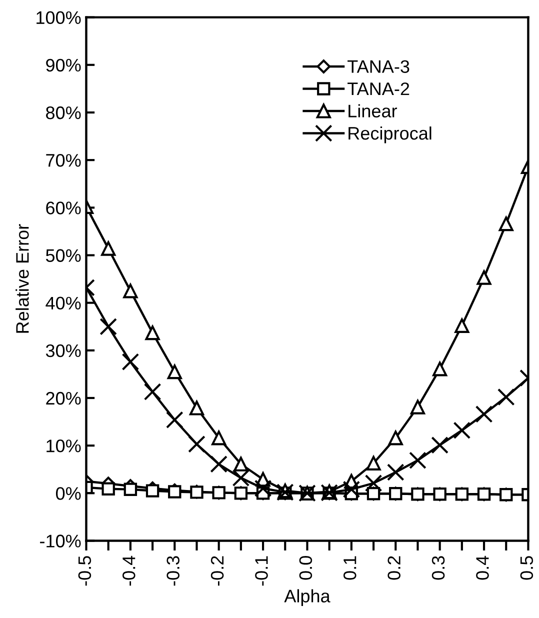  I want to click on x-tick-label: -0.1, so click(261, 571).